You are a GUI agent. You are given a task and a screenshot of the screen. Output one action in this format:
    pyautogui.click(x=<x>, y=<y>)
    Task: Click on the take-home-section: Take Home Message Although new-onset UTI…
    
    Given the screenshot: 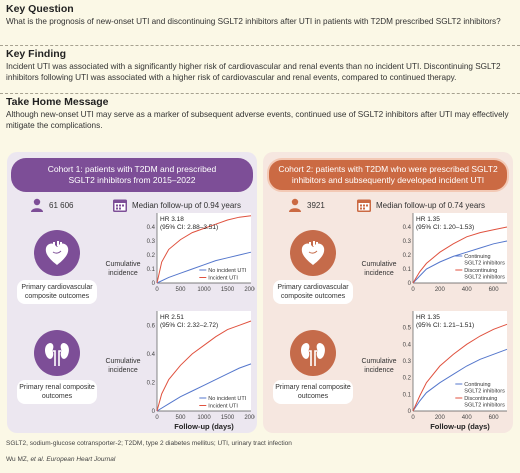 What is the action you would take?
    pyautogui.click(x=259, y=113)
    